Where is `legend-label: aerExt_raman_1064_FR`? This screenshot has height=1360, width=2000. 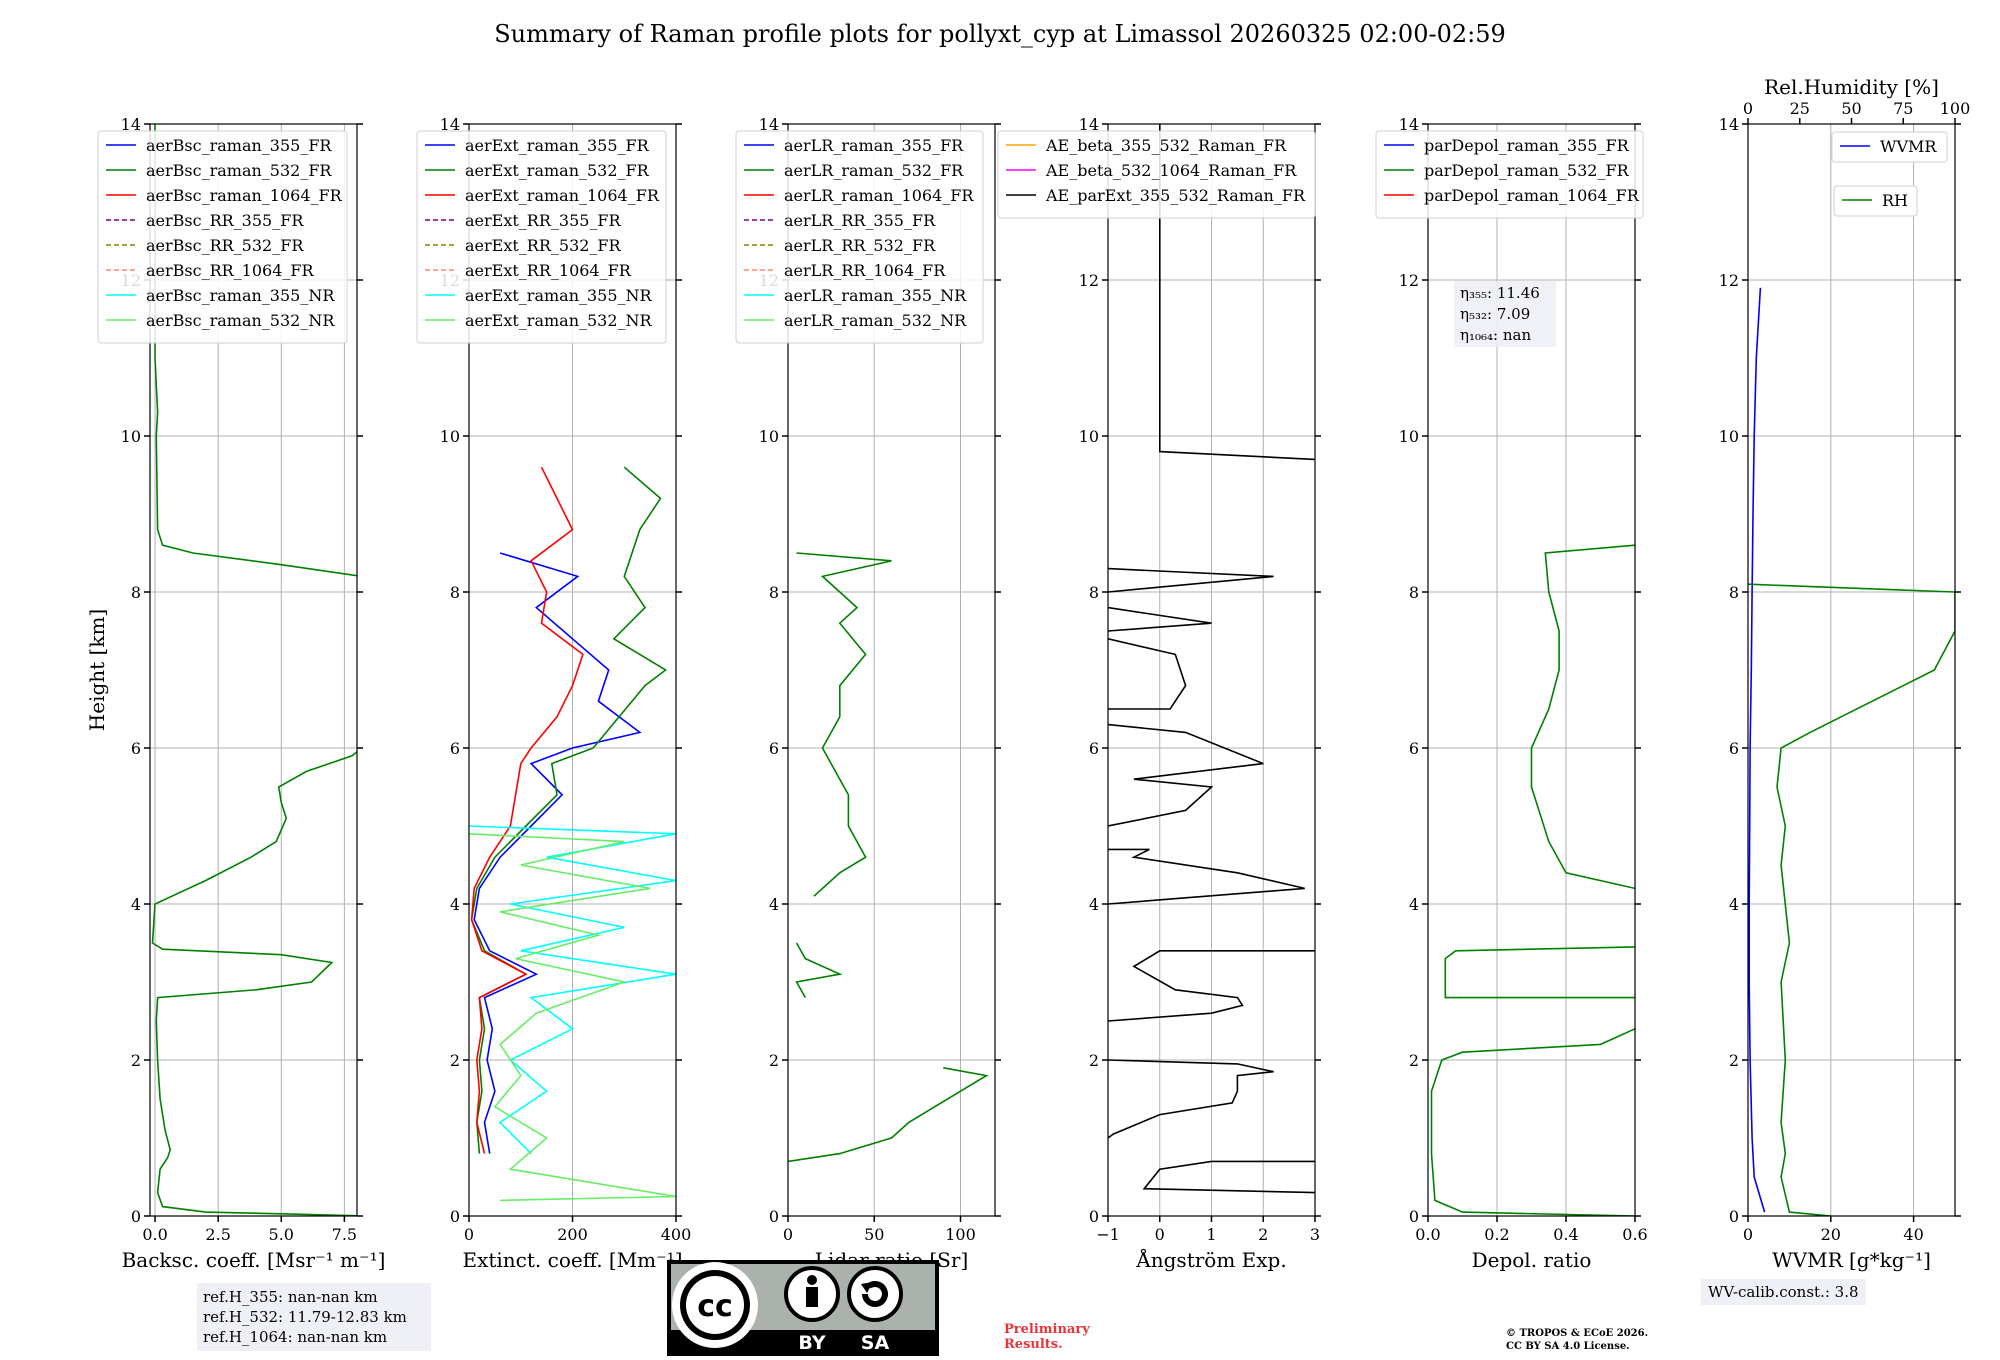
legend-label: aerExt_raman_1064_FR is located at coordinates (562, 195).